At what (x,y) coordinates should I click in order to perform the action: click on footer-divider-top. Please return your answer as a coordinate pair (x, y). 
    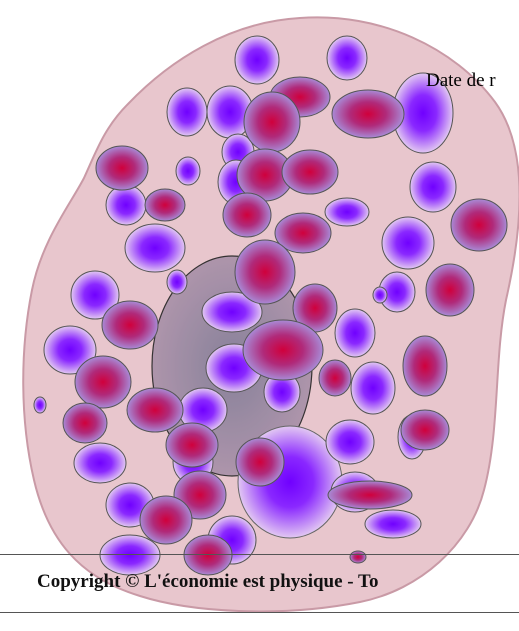
    Looking at the image, I should click on (259, 554).